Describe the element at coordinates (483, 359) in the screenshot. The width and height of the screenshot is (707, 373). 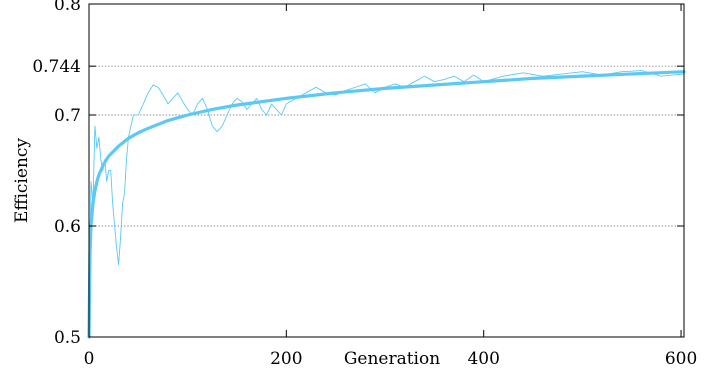
I see `x-tick-label: 400` at that location.